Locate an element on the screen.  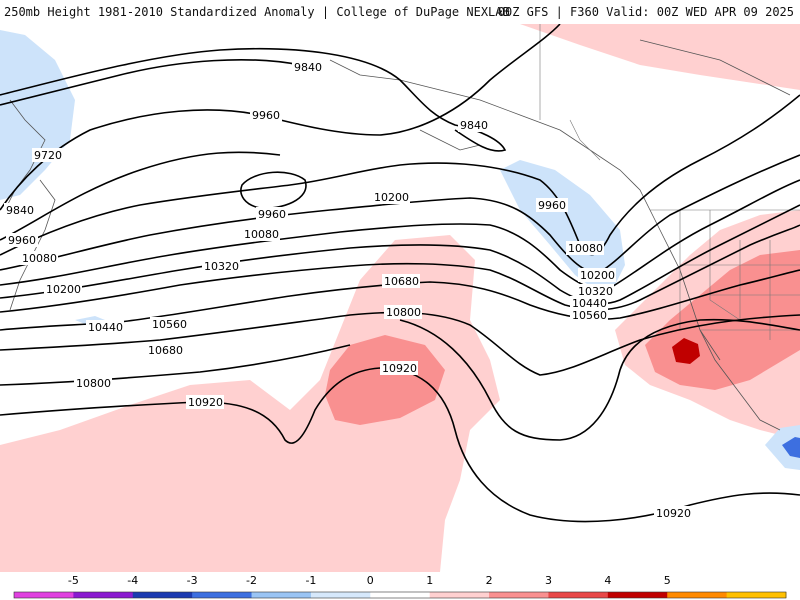
legend-tick-label: 1 is located at coordinates (429, 580).